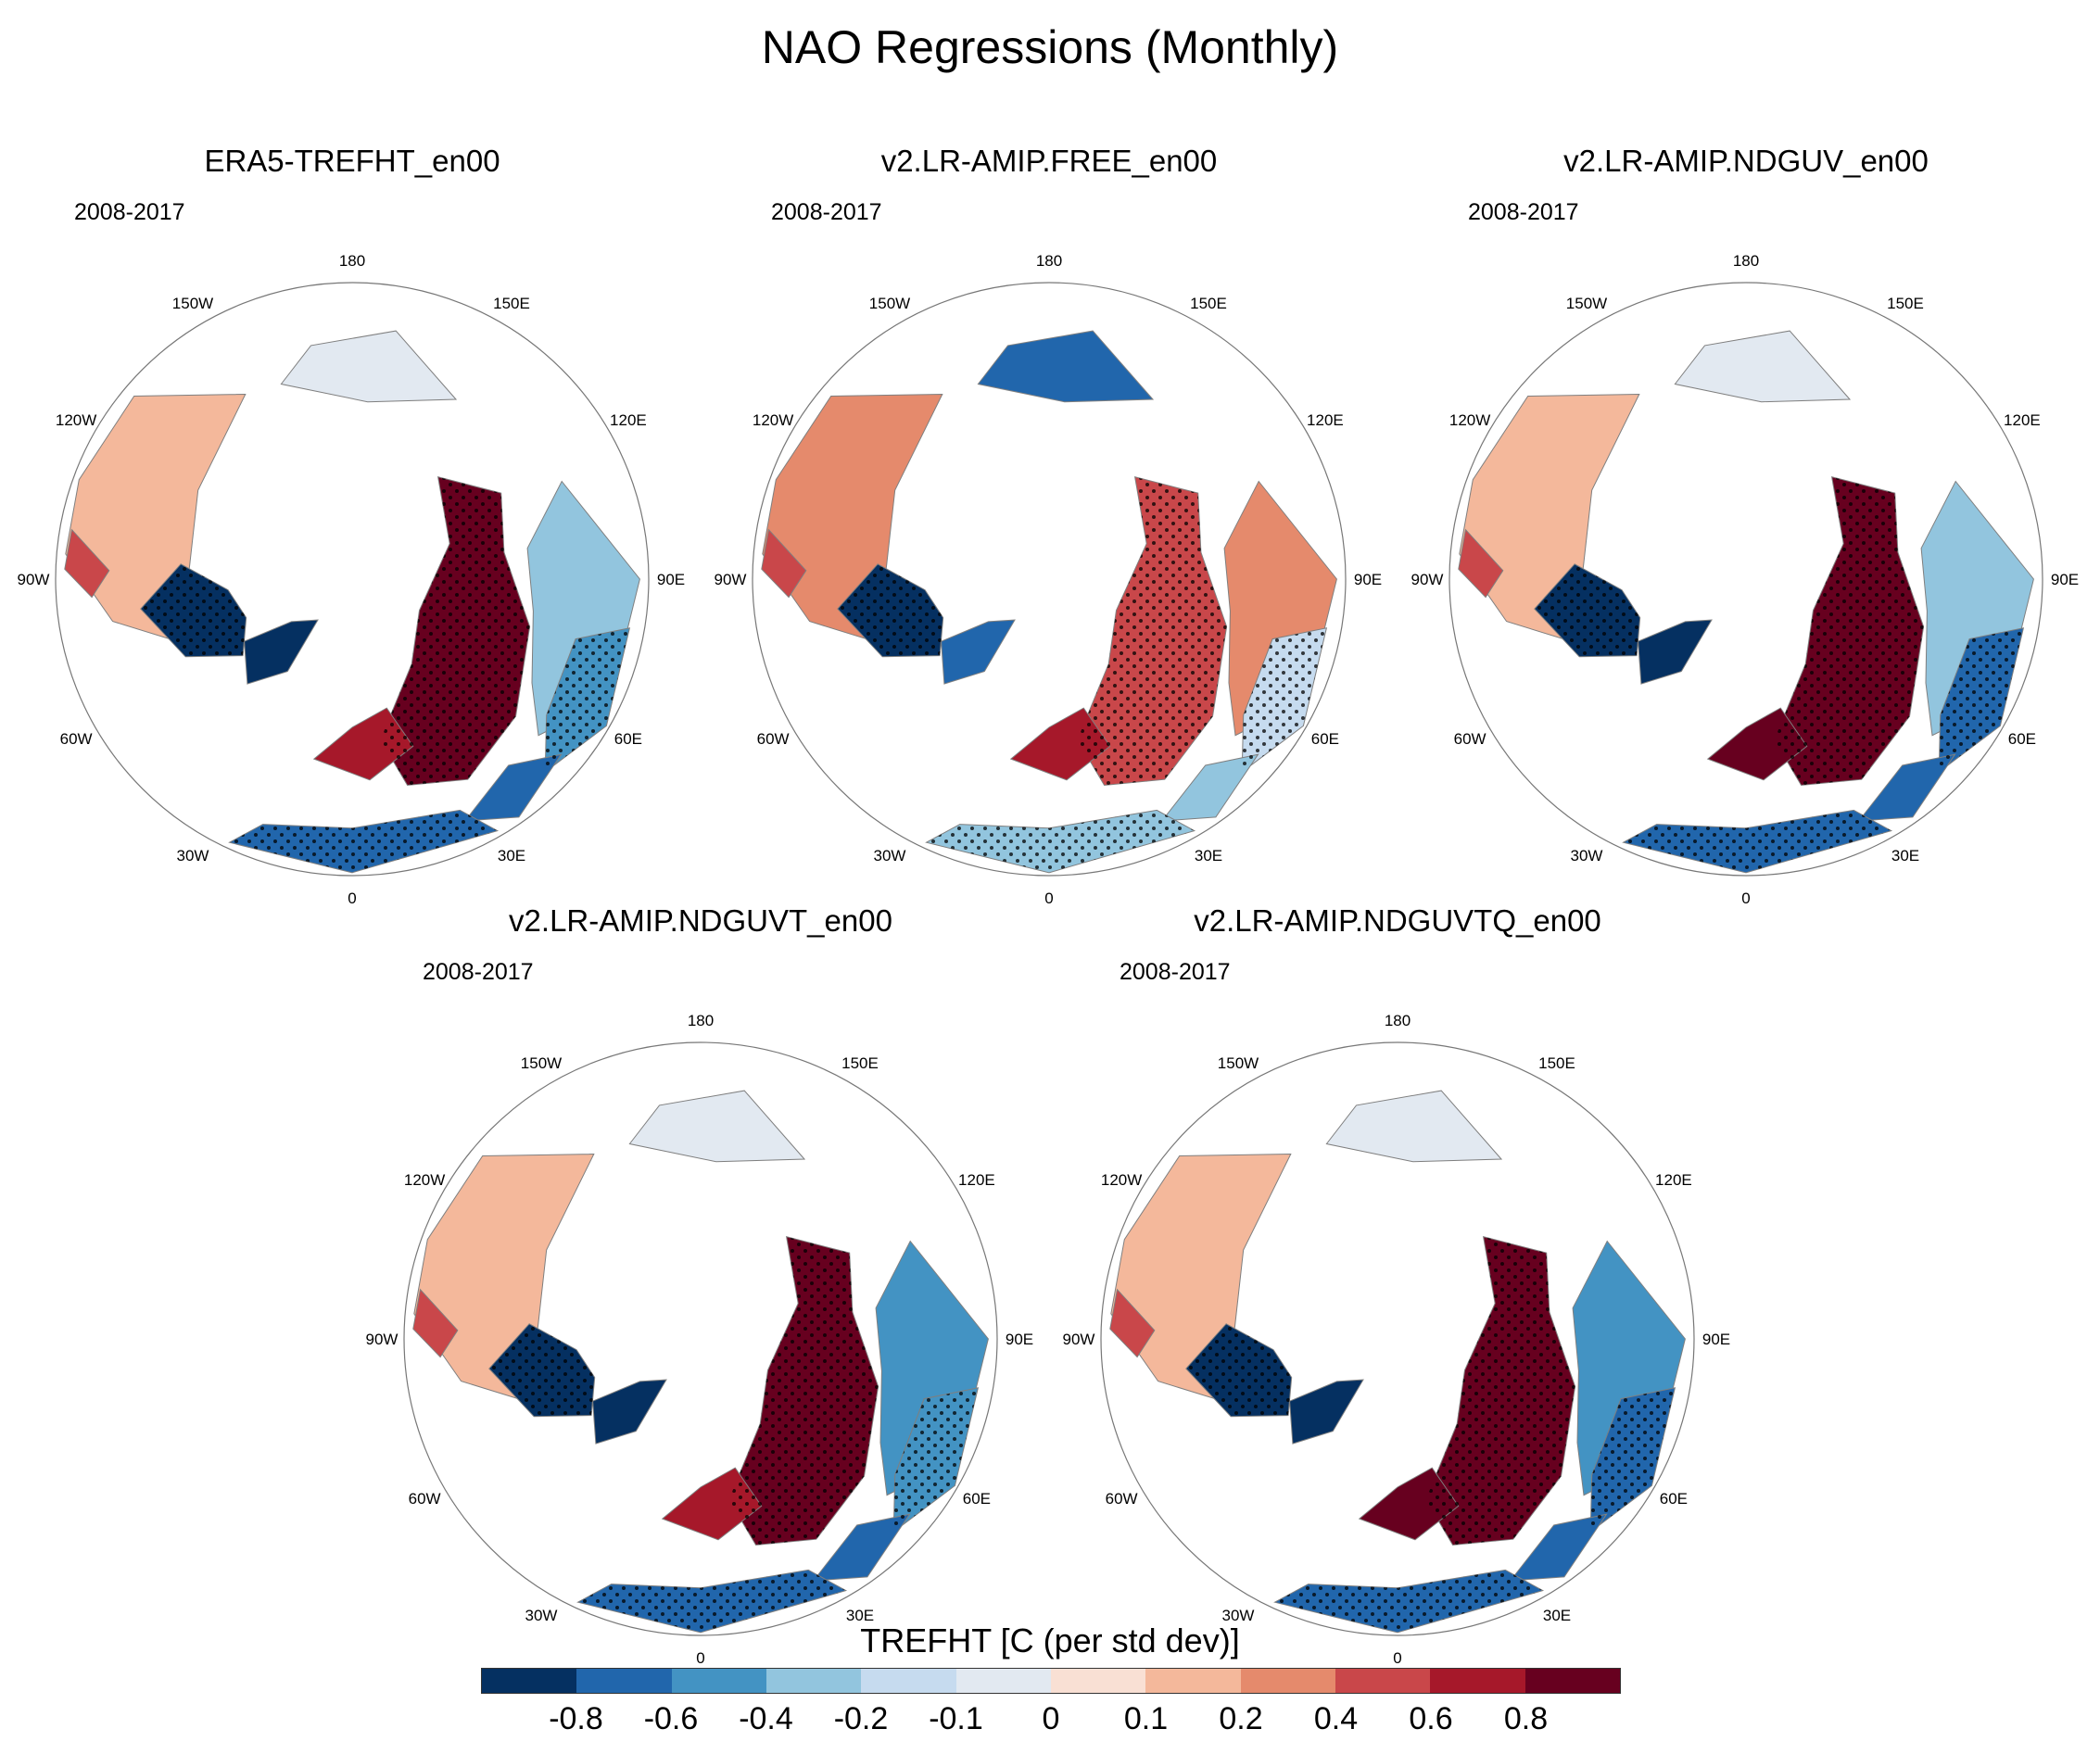 The height and width of the screenshot is (1754, 2100). Describe the element at coordinates (1051, 1718) in the screenshot. I see `colorbar-tick-label: 0` at that location.